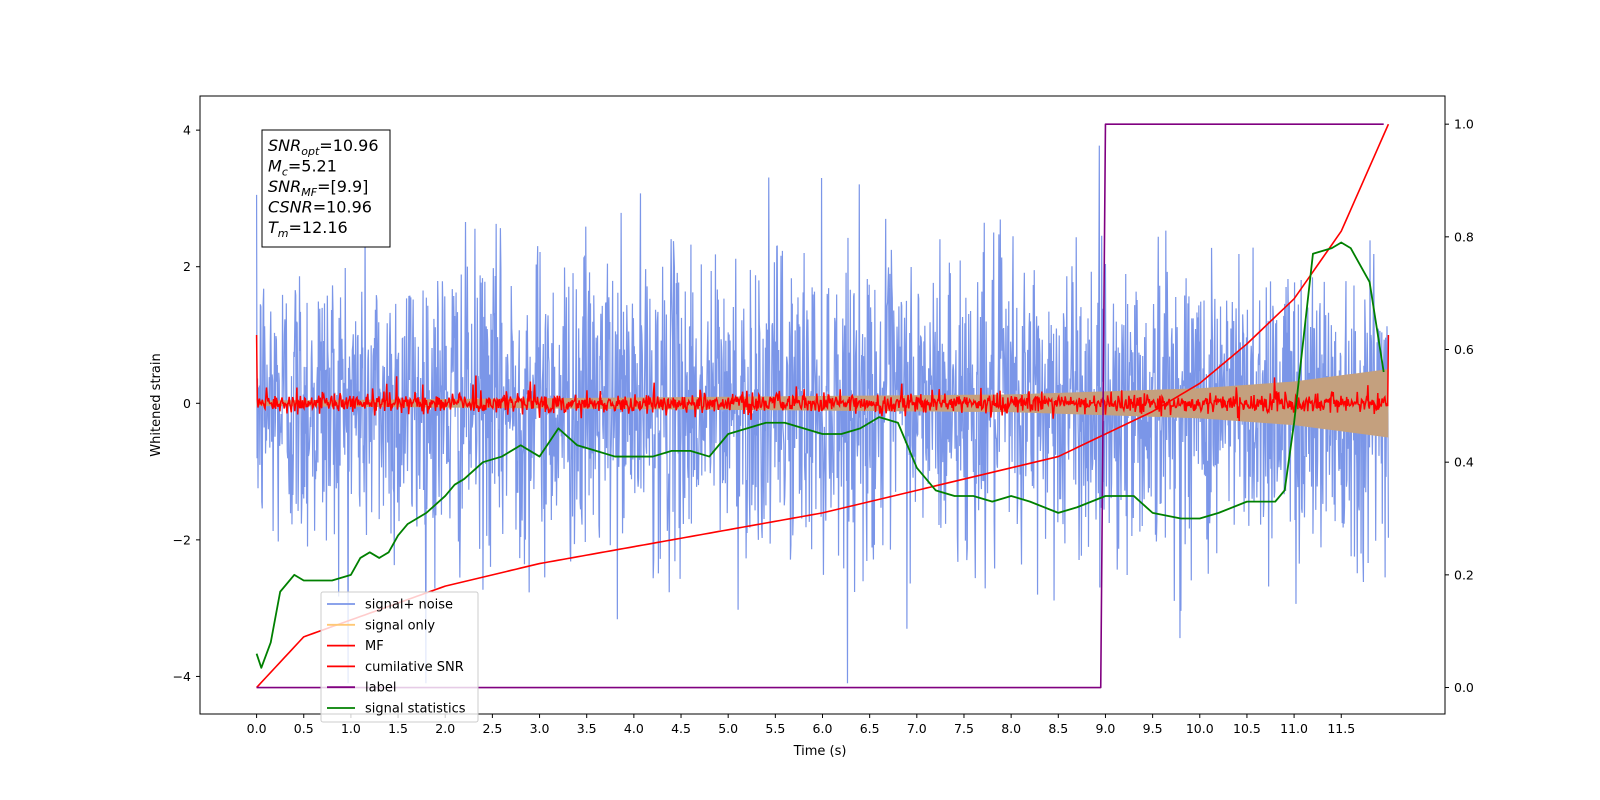  I want to click on y-axis-left: −4 −2 0 2 4, so click(186, 403).